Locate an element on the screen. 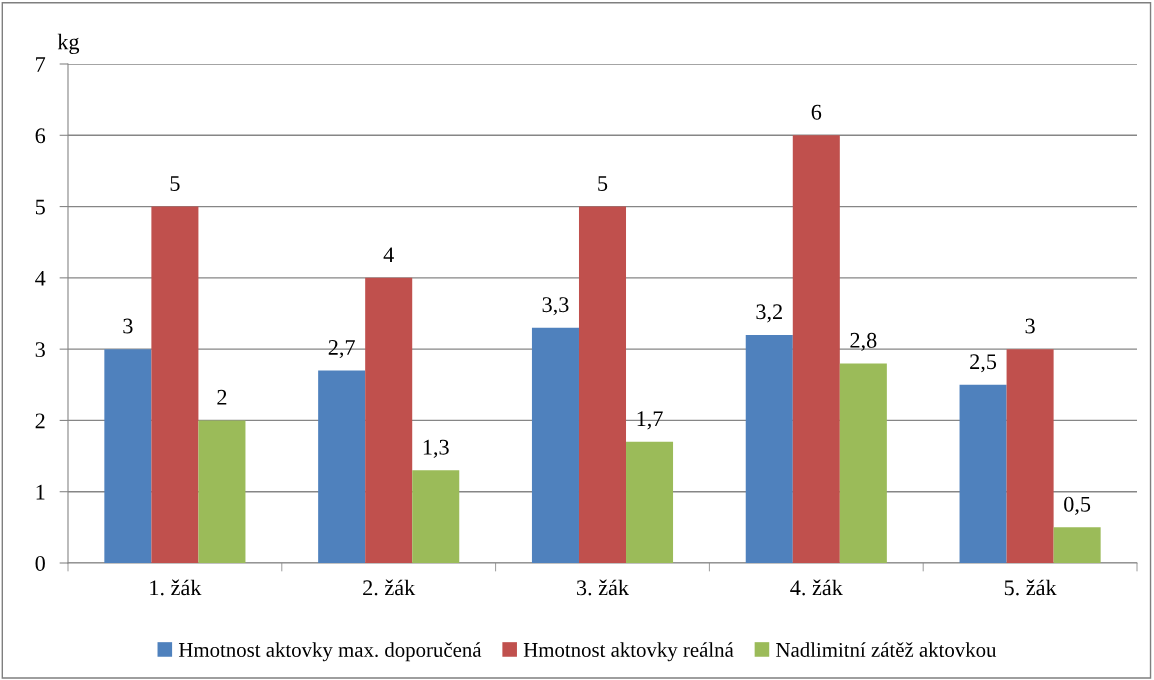  data-label: 6 is located at coordinates (816, 112).